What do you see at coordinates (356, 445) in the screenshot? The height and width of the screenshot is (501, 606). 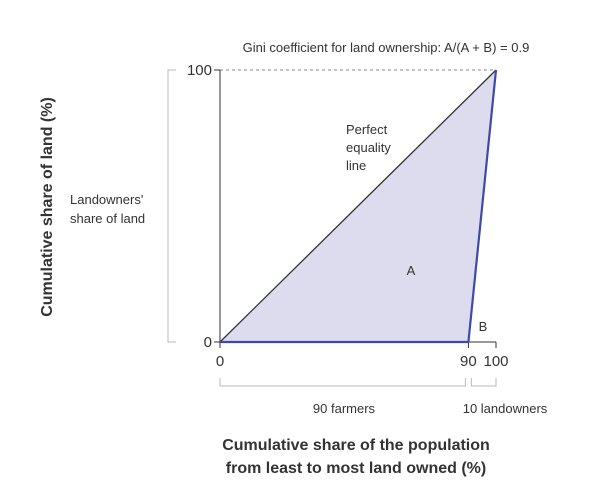 I see `x-axis-label-line-1: Cumulative share of the population` at bounding box center [356, 445].